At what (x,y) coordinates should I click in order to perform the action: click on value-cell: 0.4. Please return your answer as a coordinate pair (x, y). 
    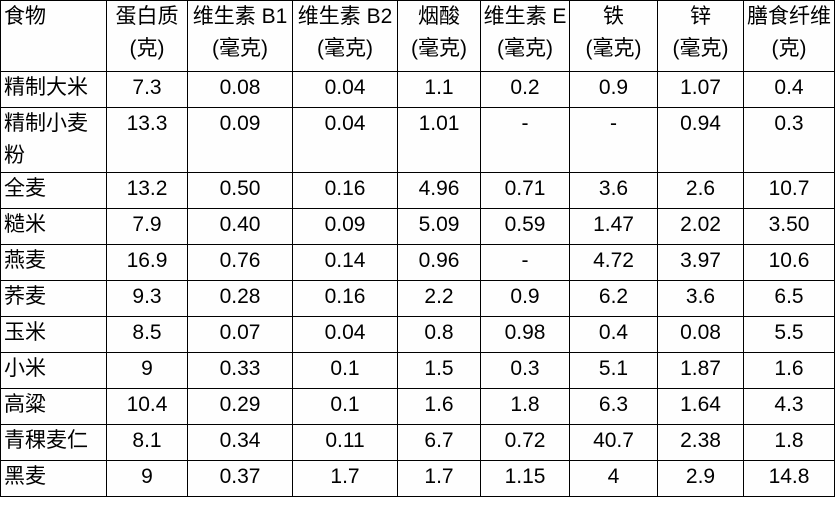
    Looking at the image, I should click on (613, 334).